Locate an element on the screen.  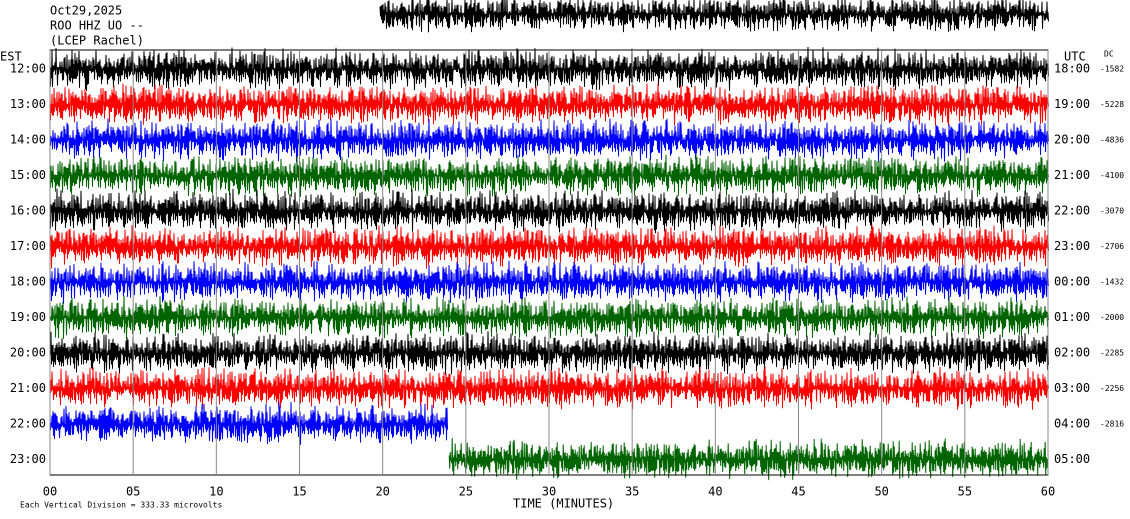
est-label: 14:00 is located at coordinates (28, 140).